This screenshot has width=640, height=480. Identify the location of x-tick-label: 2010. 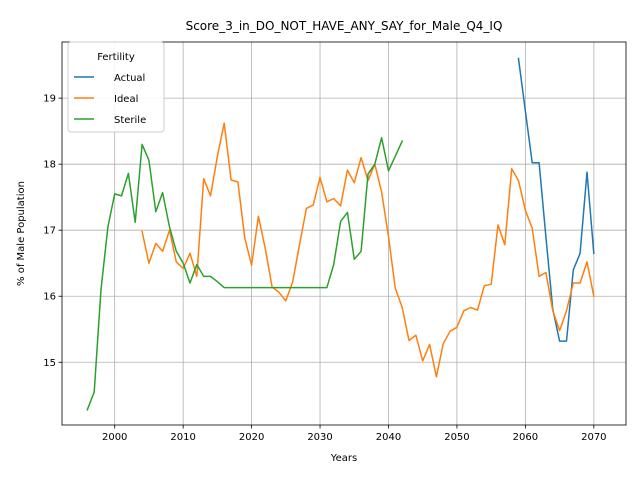
(182, 437).